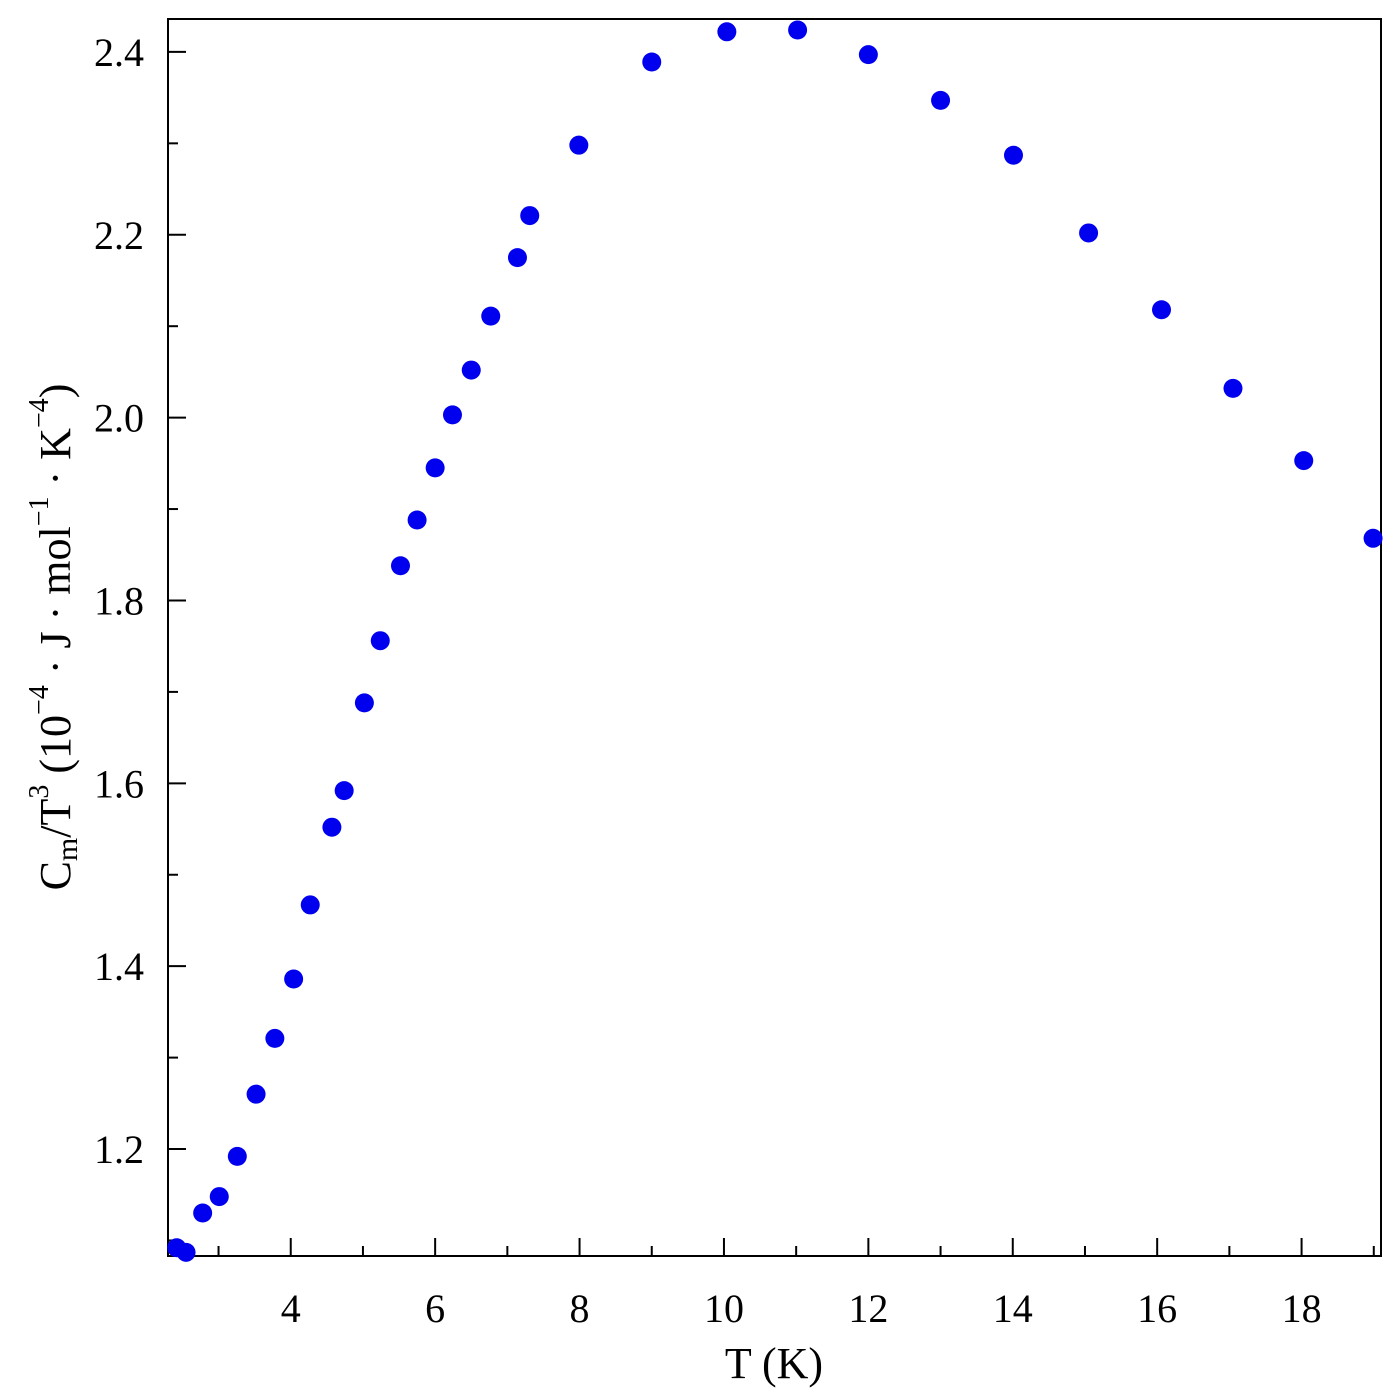  What do you see at coordinates (55, 817) in the screenshot?
I see `y-label-slash: /T` at bounding box center [55, 817].